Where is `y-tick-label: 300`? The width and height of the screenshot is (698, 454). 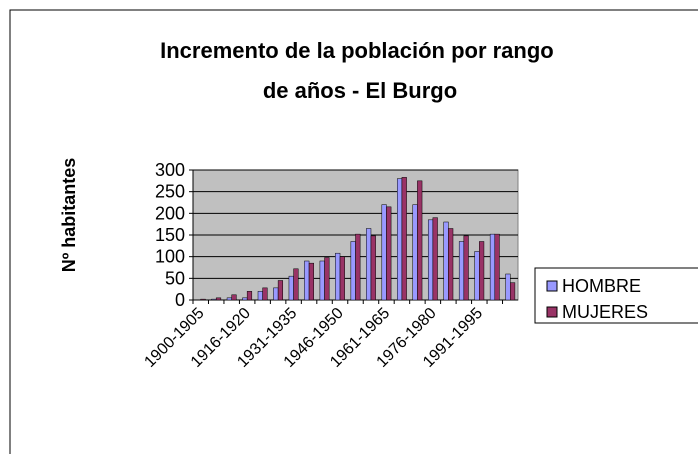
y-tick-label: 300 is located at coordinates (170, 170).